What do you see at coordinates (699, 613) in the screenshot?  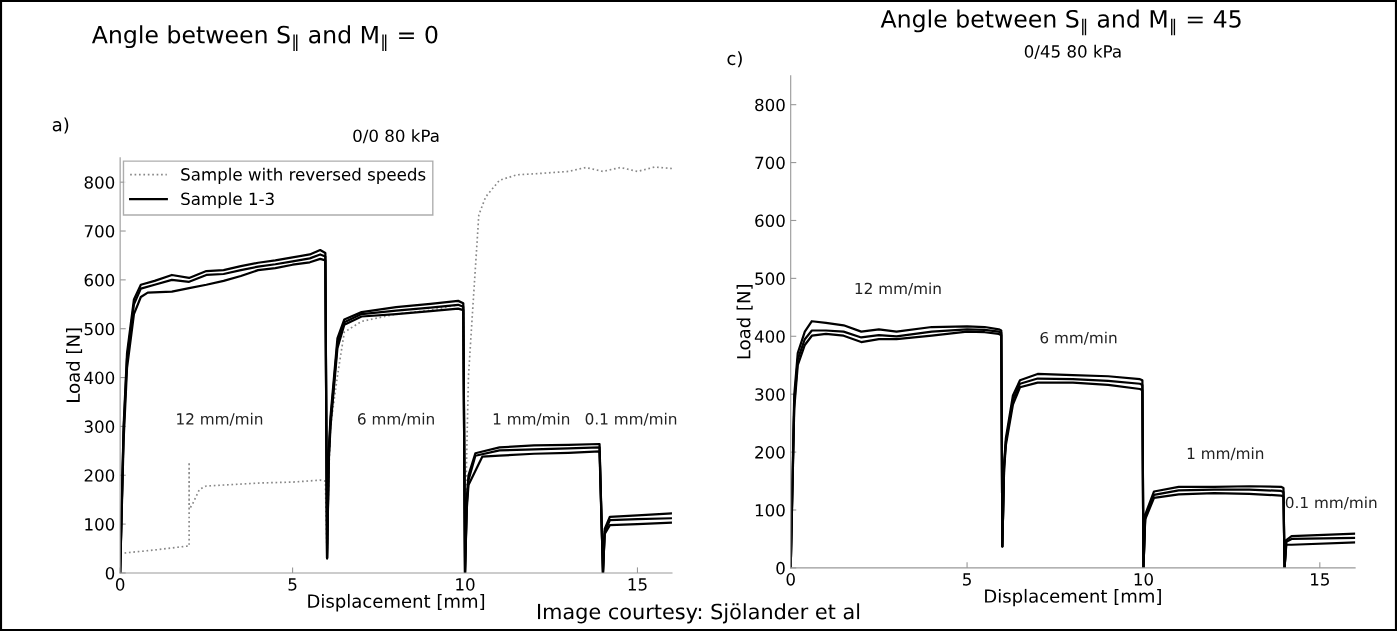 I see `text: Image courtesy: Sjölander et al` at bounding box center [699, 613].